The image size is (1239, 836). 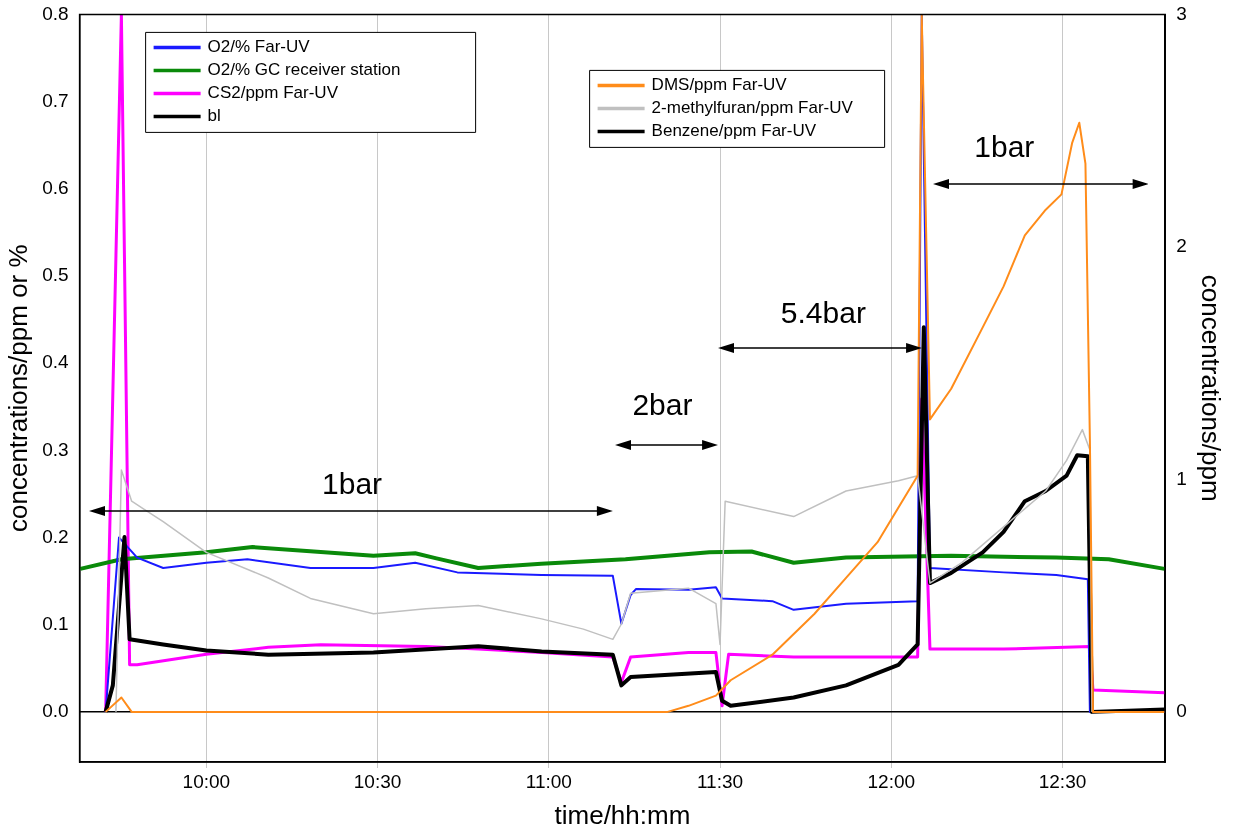 I want to click on y-tick-label: 0.5, so click(x=55, y=275).